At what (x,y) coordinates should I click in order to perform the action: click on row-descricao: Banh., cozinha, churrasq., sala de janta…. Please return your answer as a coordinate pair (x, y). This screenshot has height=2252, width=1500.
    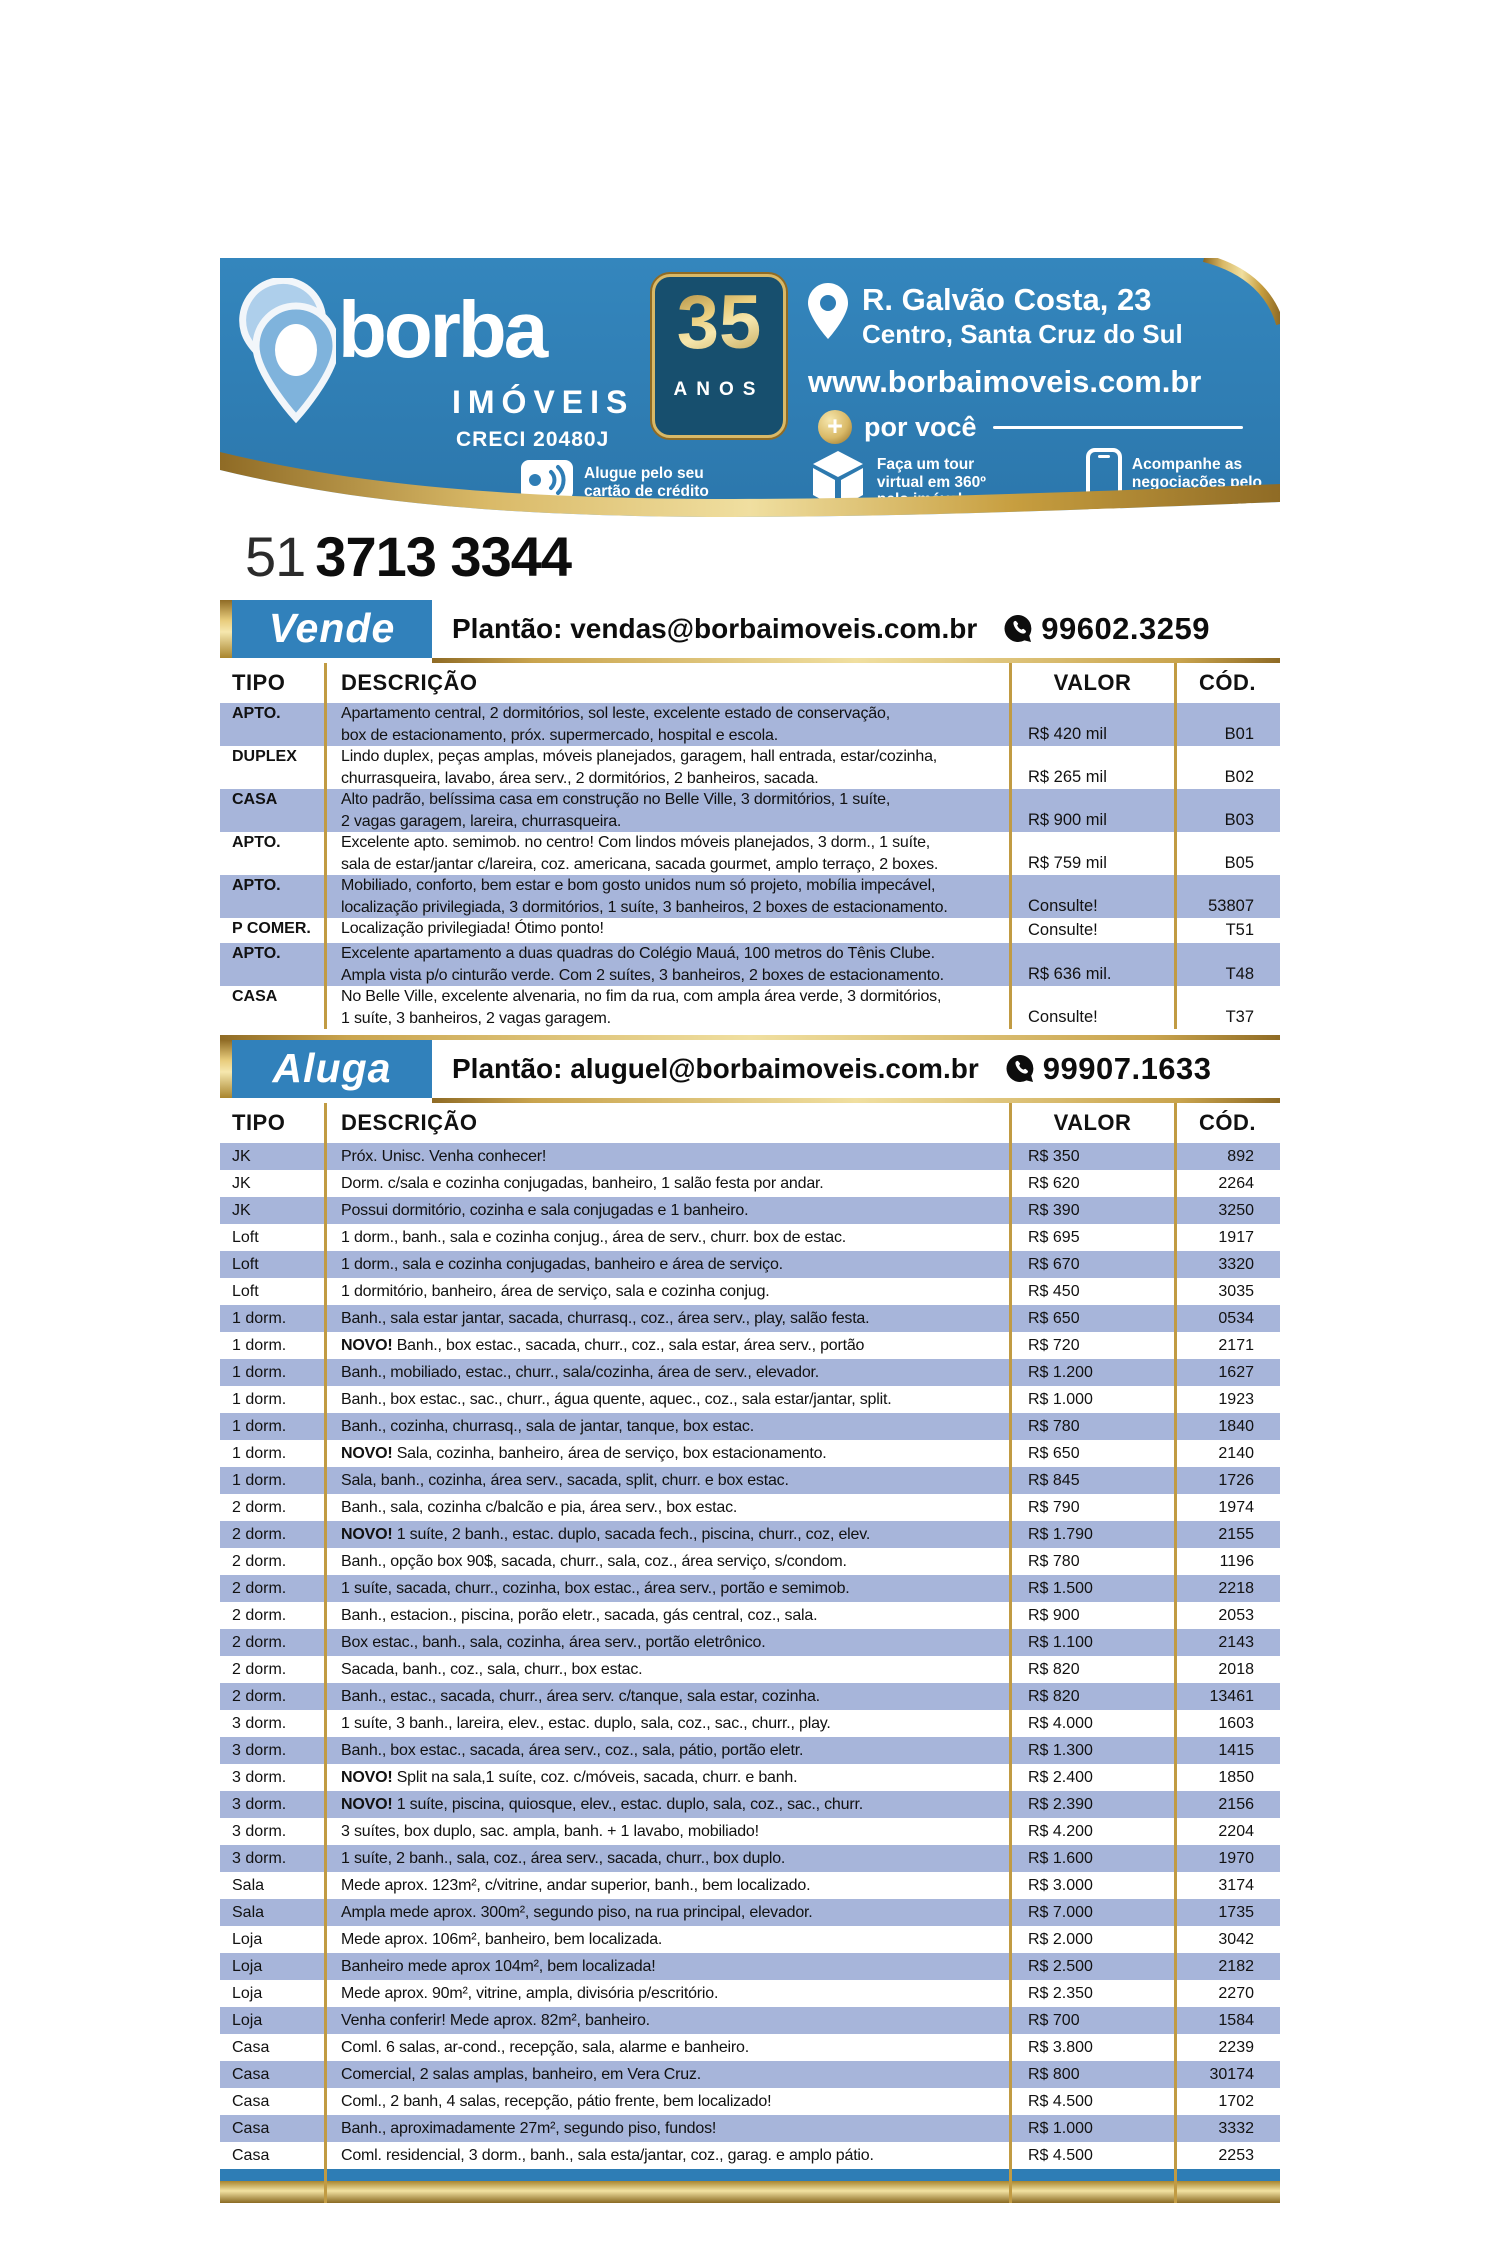
    Looking at the image, I should click on (547, 1426).